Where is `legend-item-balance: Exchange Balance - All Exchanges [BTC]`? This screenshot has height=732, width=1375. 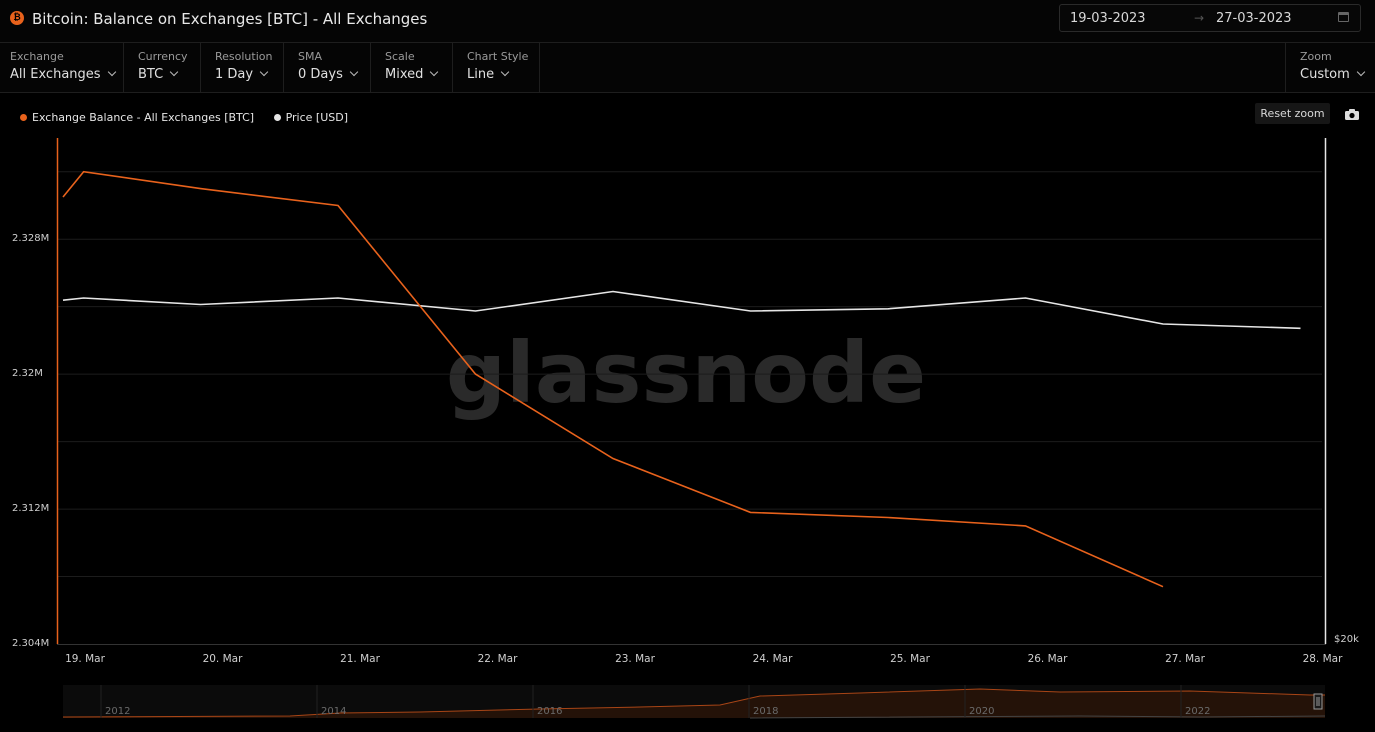 legend-item-balance: Exchange Balance - All Exchanges [BTC] is located at coordinates (137, 117).